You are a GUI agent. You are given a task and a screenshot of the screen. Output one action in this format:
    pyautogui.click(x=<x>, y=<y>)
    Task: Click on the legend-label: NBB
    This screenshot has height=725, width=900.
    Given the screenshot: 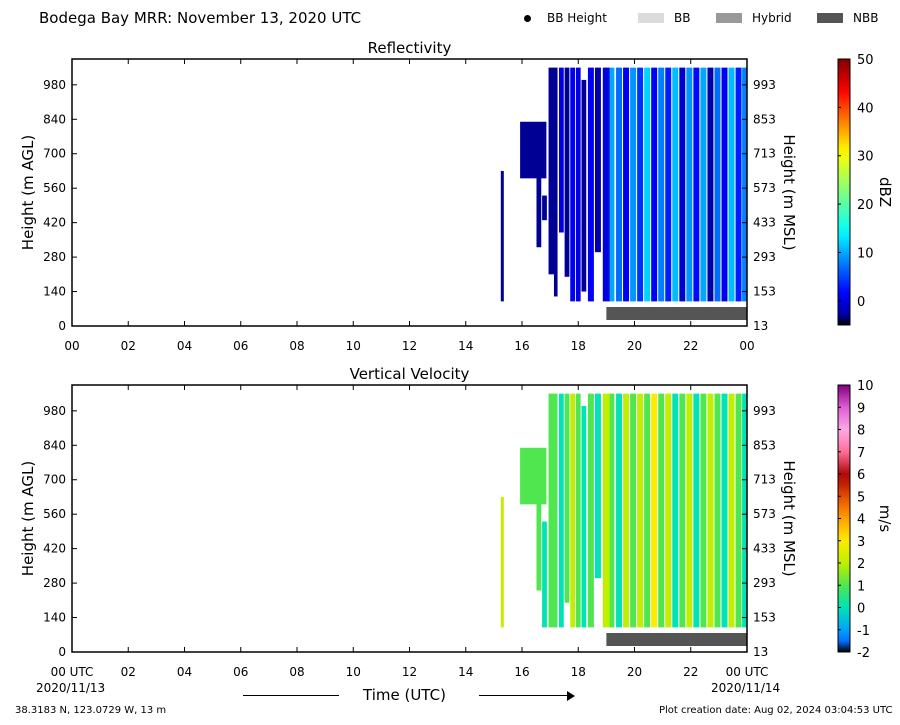 What is the action you would take?
    pyautogui.click(x=866, y=18)
    